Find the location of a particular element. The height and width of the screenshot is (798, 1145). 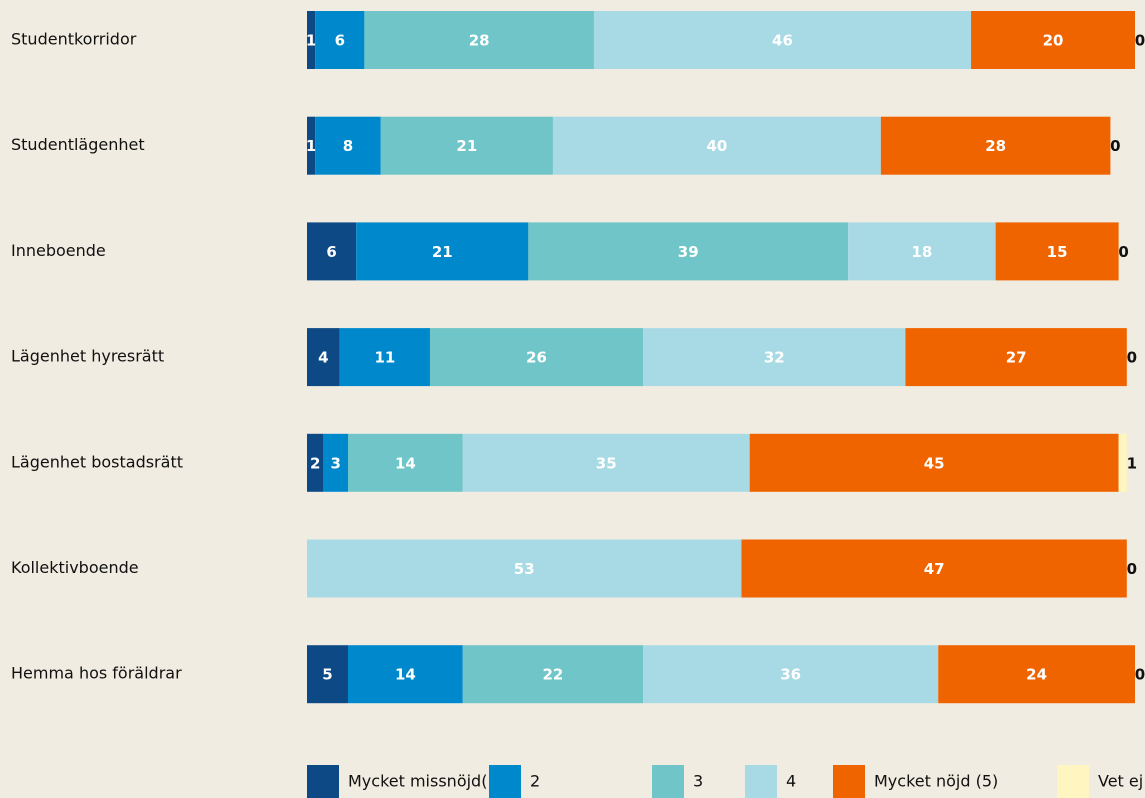

category-label: Hemma hos föräldrar is located at coordinates (96, 673).